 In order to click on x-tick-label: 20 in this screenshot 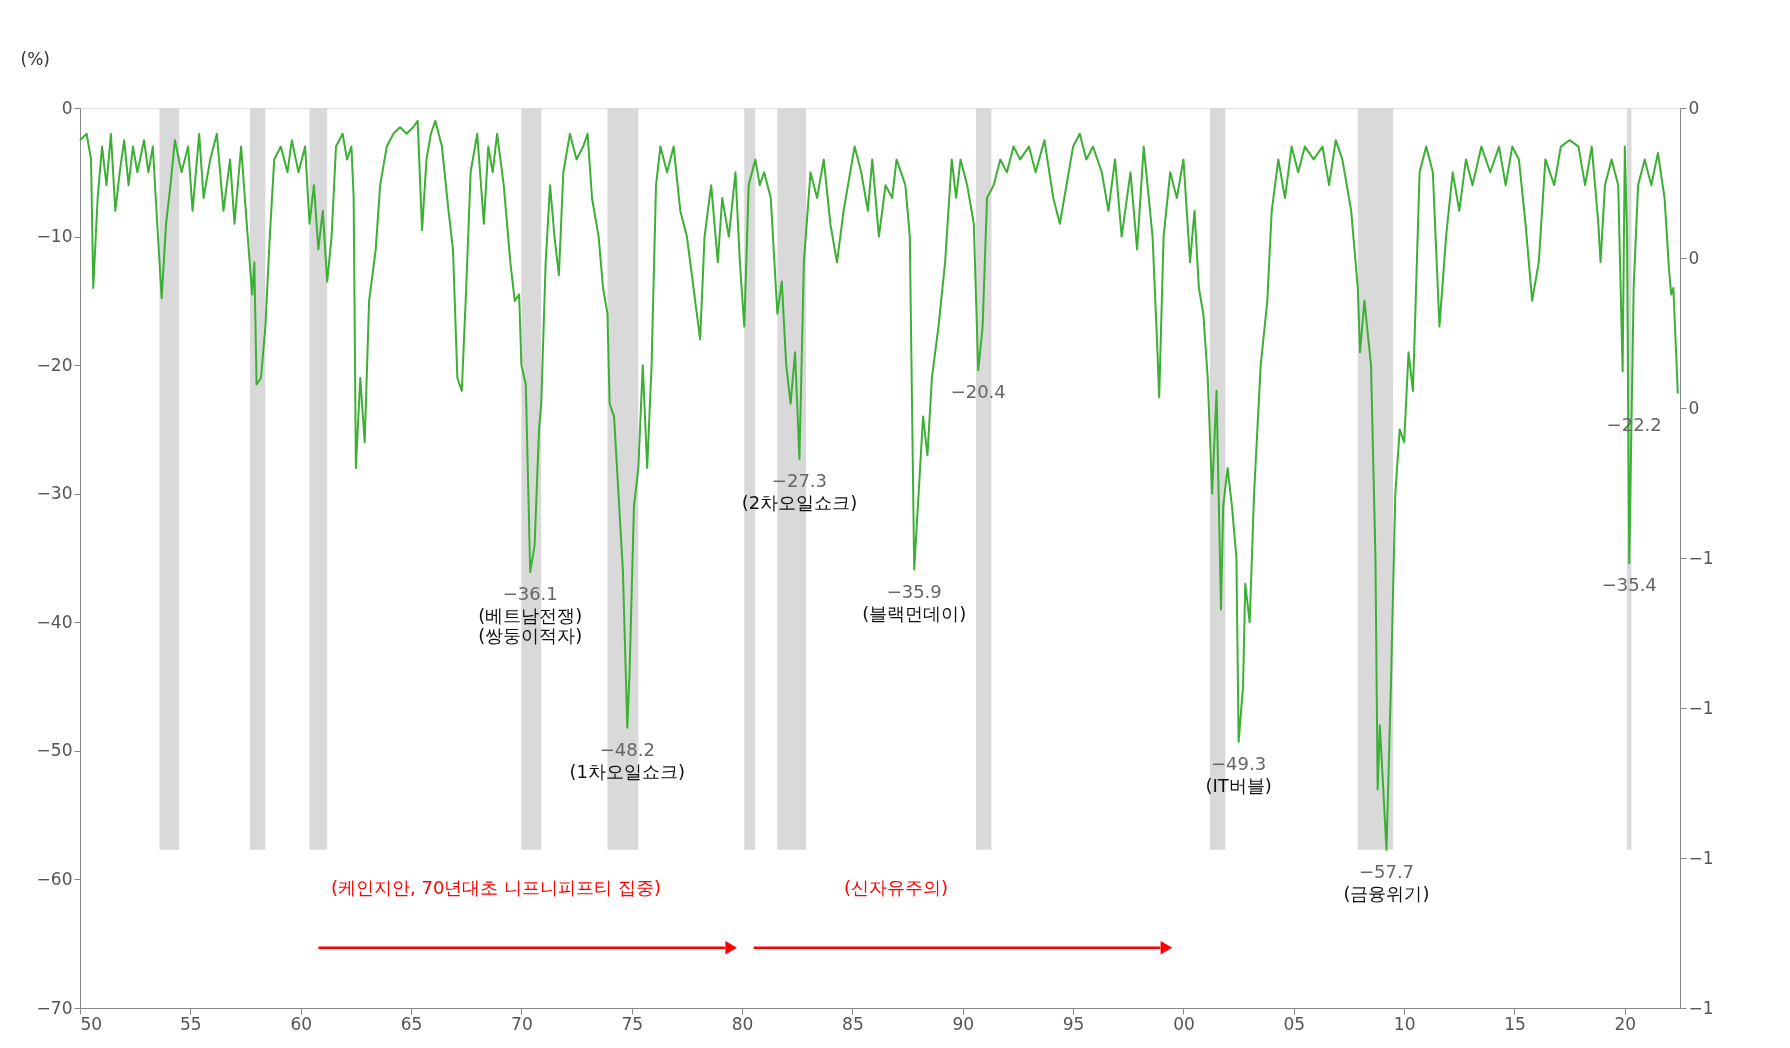, I will do `click(1625, 1023)`.